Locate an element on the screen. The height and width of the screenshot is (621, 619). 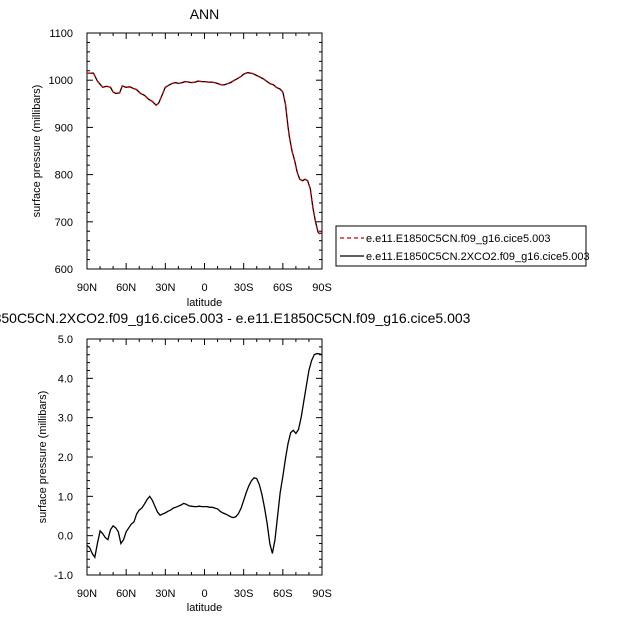
y-tick-label: 700 is located at coordinates (64, 223).